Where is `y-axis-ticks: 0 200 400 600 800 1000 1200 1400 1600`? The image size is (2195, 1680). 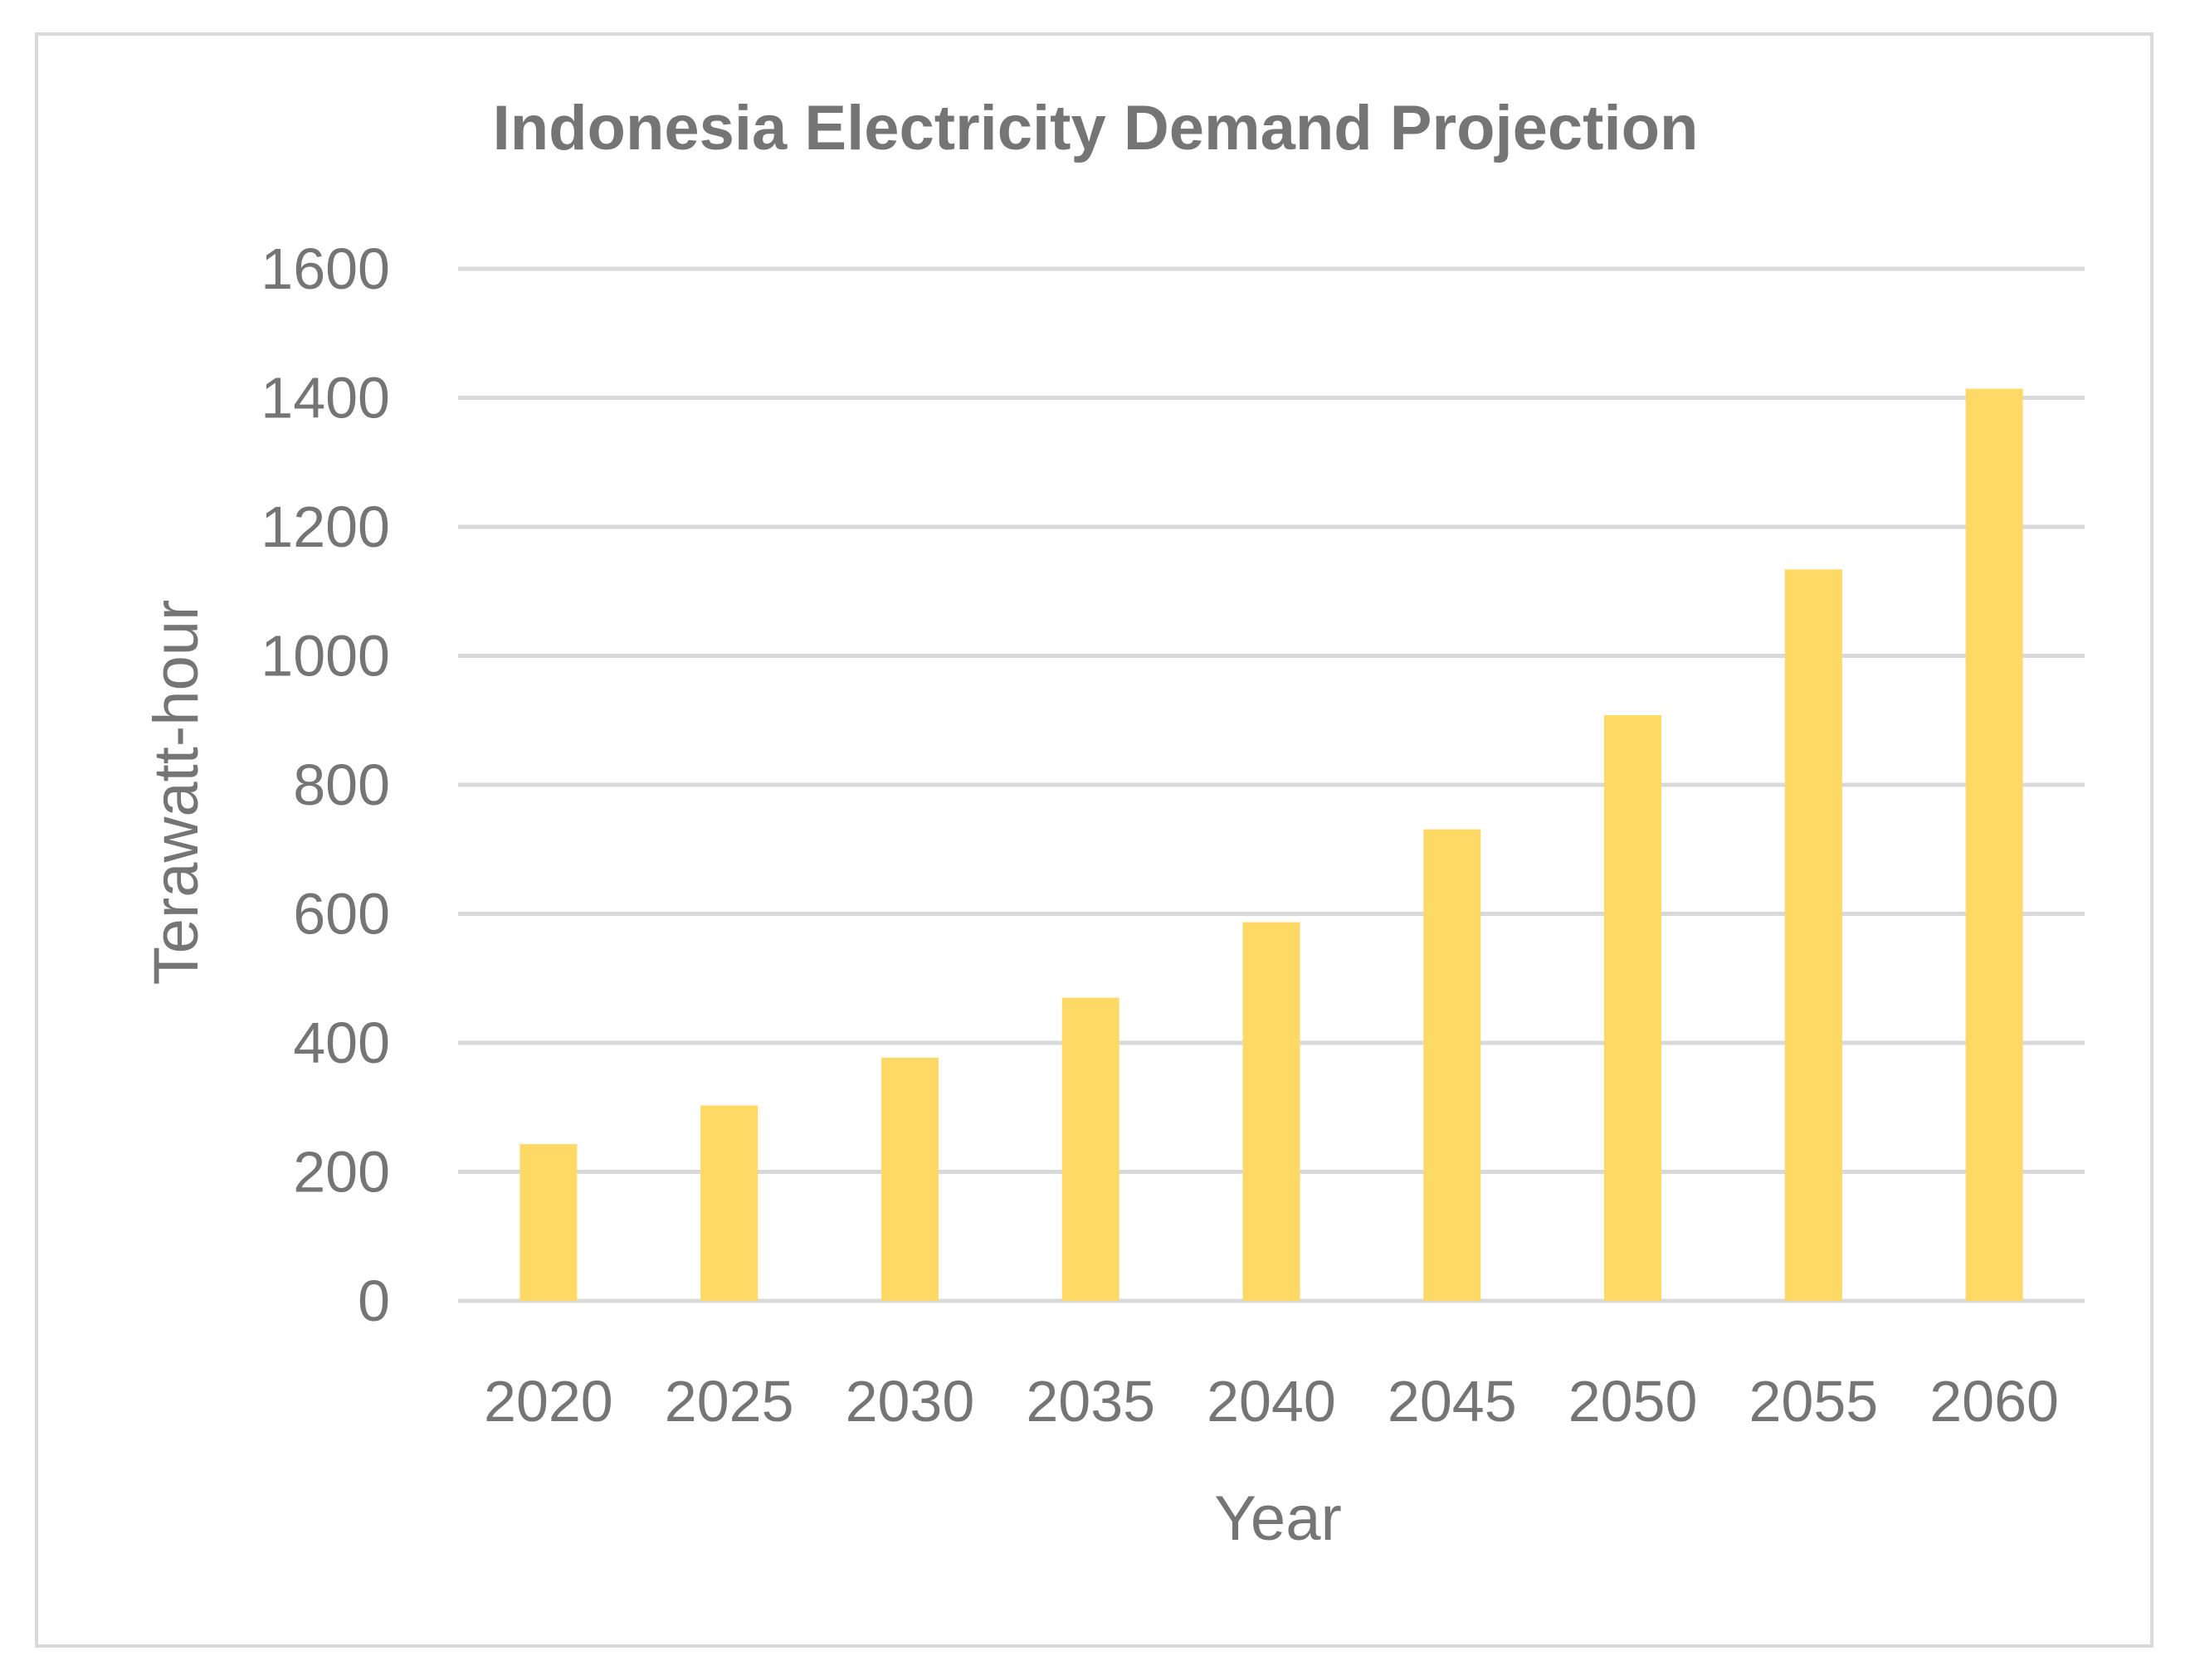 y-axis-ticks: 0 200 400 600 800 1000 1200 1400 1600 is located at coordinates (326, 784).